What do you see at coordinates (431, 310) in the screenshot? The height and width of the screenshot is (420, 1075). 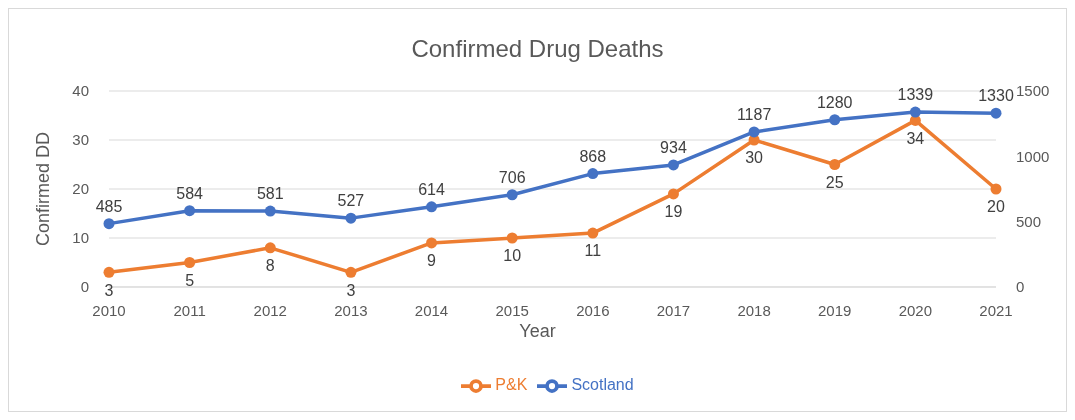 I see `x-tick-label: 2014` at bounding box center [431, 310].